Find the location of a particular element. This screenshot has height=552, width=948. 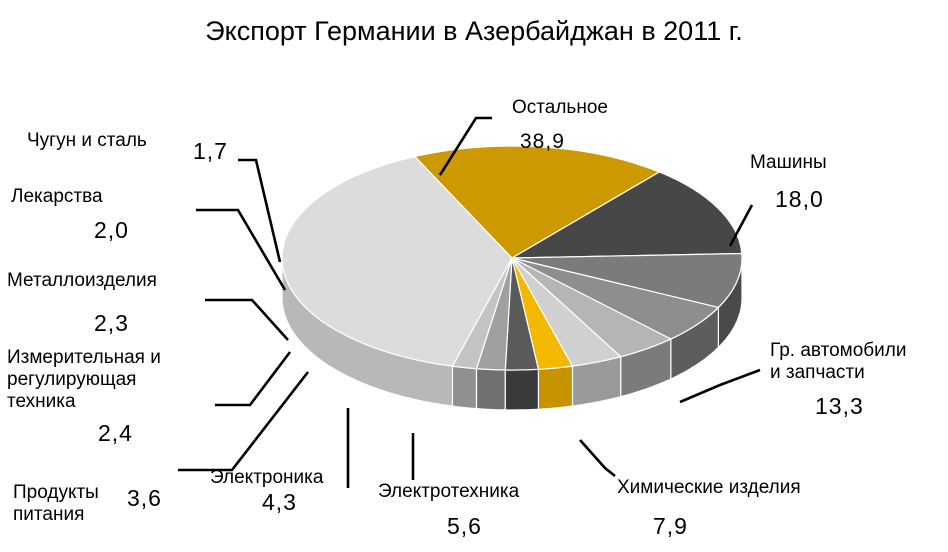

value-mashiny: 18,0 is located at coordinates (799, 199).